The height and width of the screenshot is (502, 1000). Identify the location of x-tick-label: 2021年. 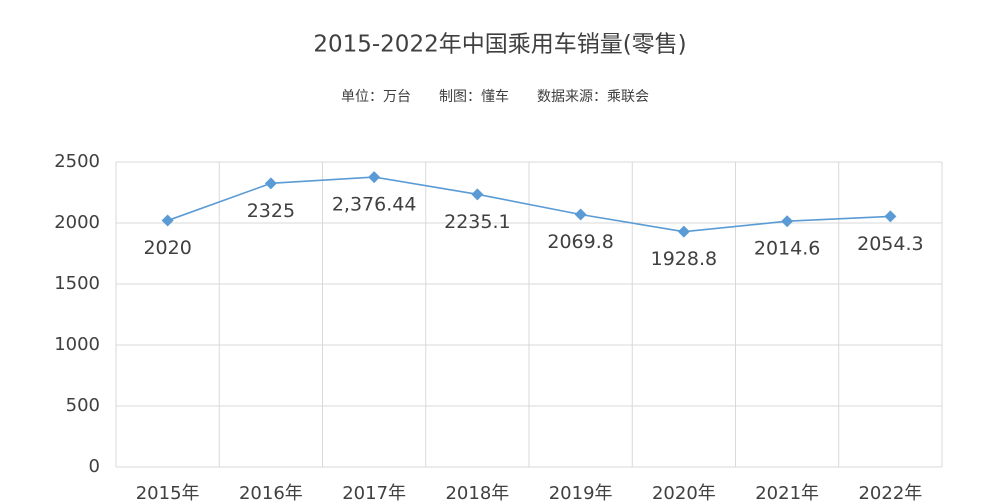
(787, 492).